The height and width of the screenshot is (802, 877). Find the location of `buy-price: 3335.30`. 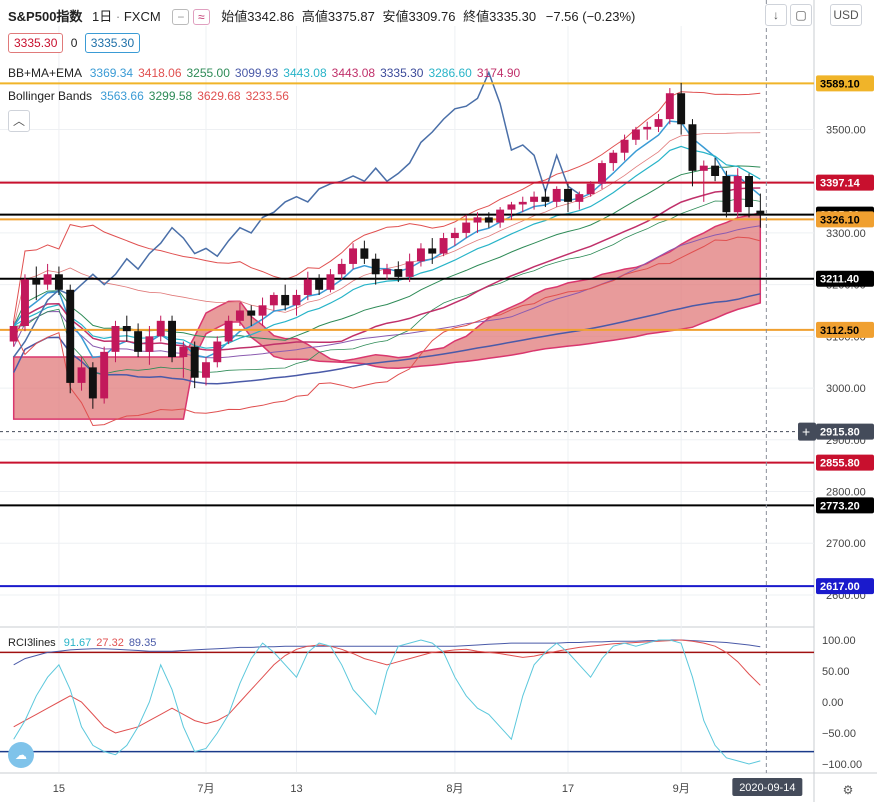

buy-price: 3335.30 is located at coordinates (112, 43).